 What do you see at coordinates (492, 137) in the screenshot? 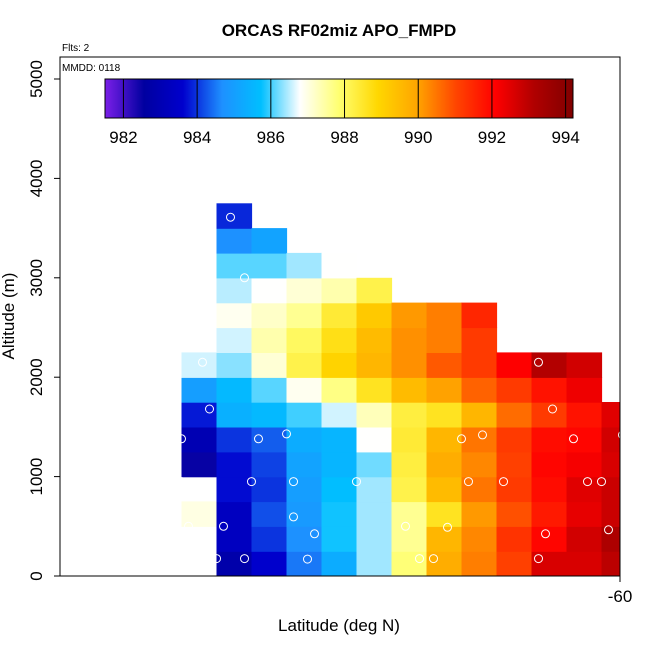
I see `colorbar-tick-label: 992` at bounding box center [492, 137].